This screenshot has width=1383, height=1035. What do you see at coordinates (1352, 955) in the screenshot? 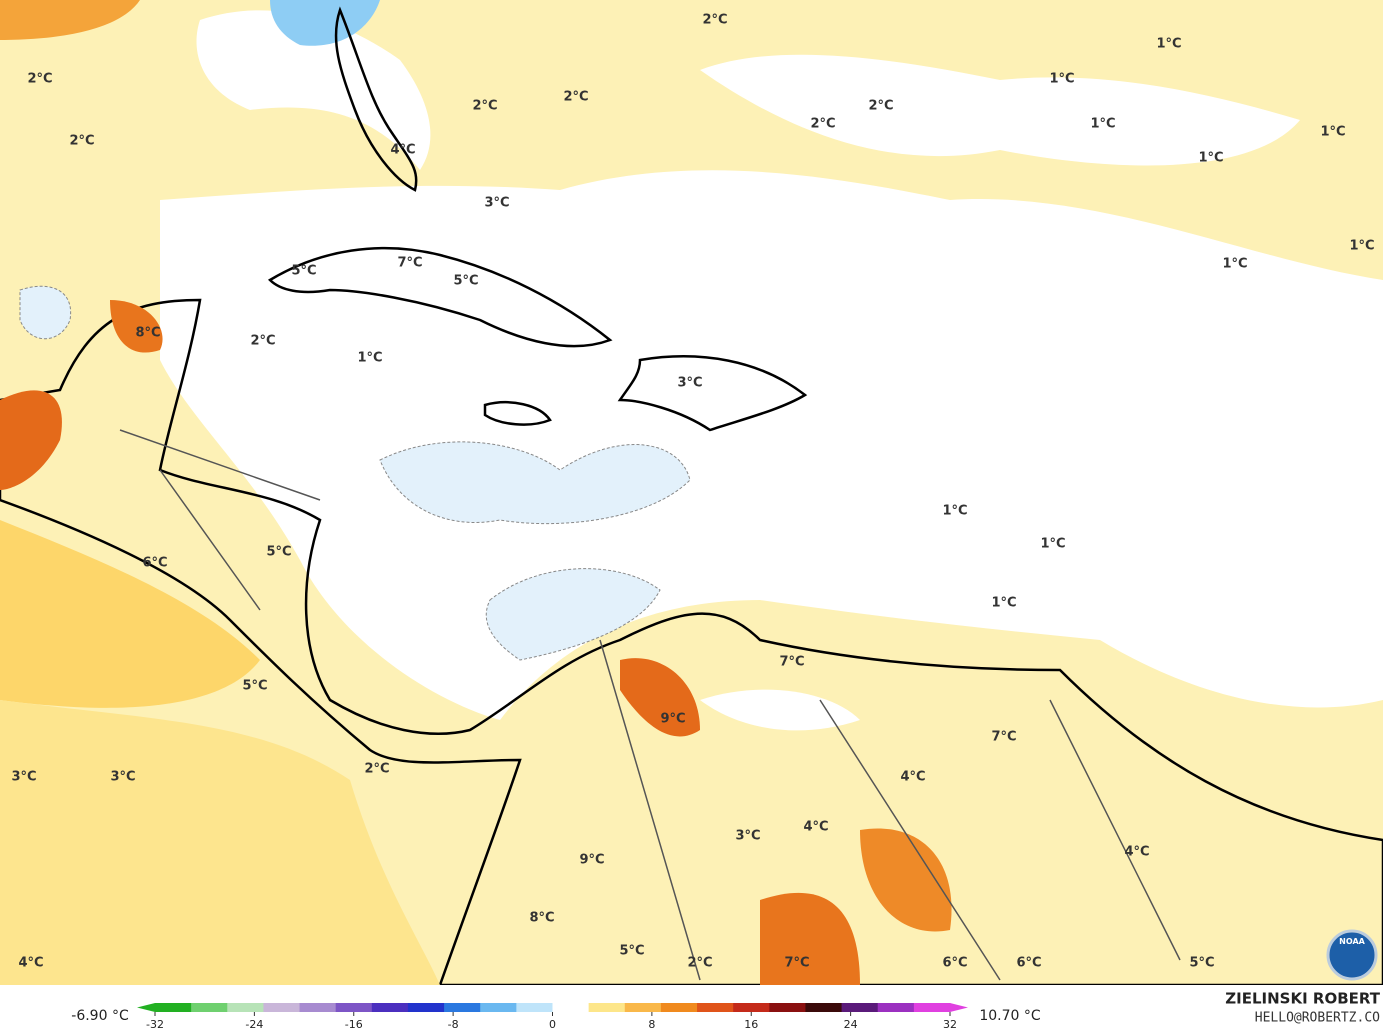
I see `logo` at bounding box center [1352, 955].